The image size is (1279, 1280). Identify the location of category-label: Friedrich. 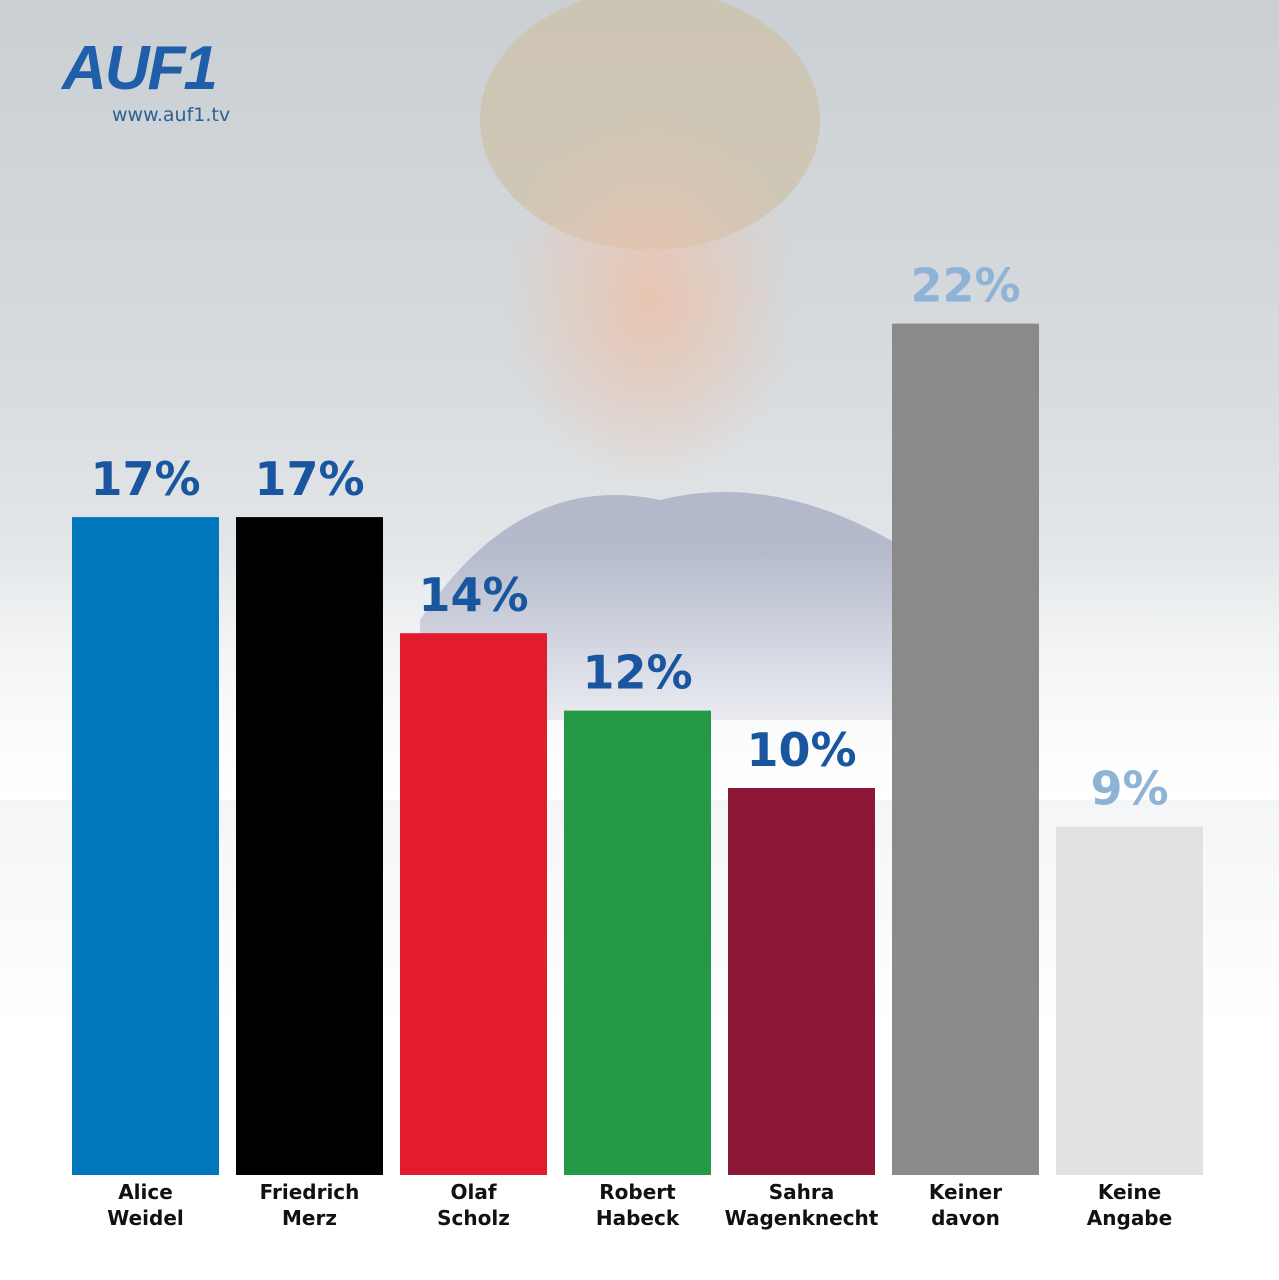
(310, 1192).